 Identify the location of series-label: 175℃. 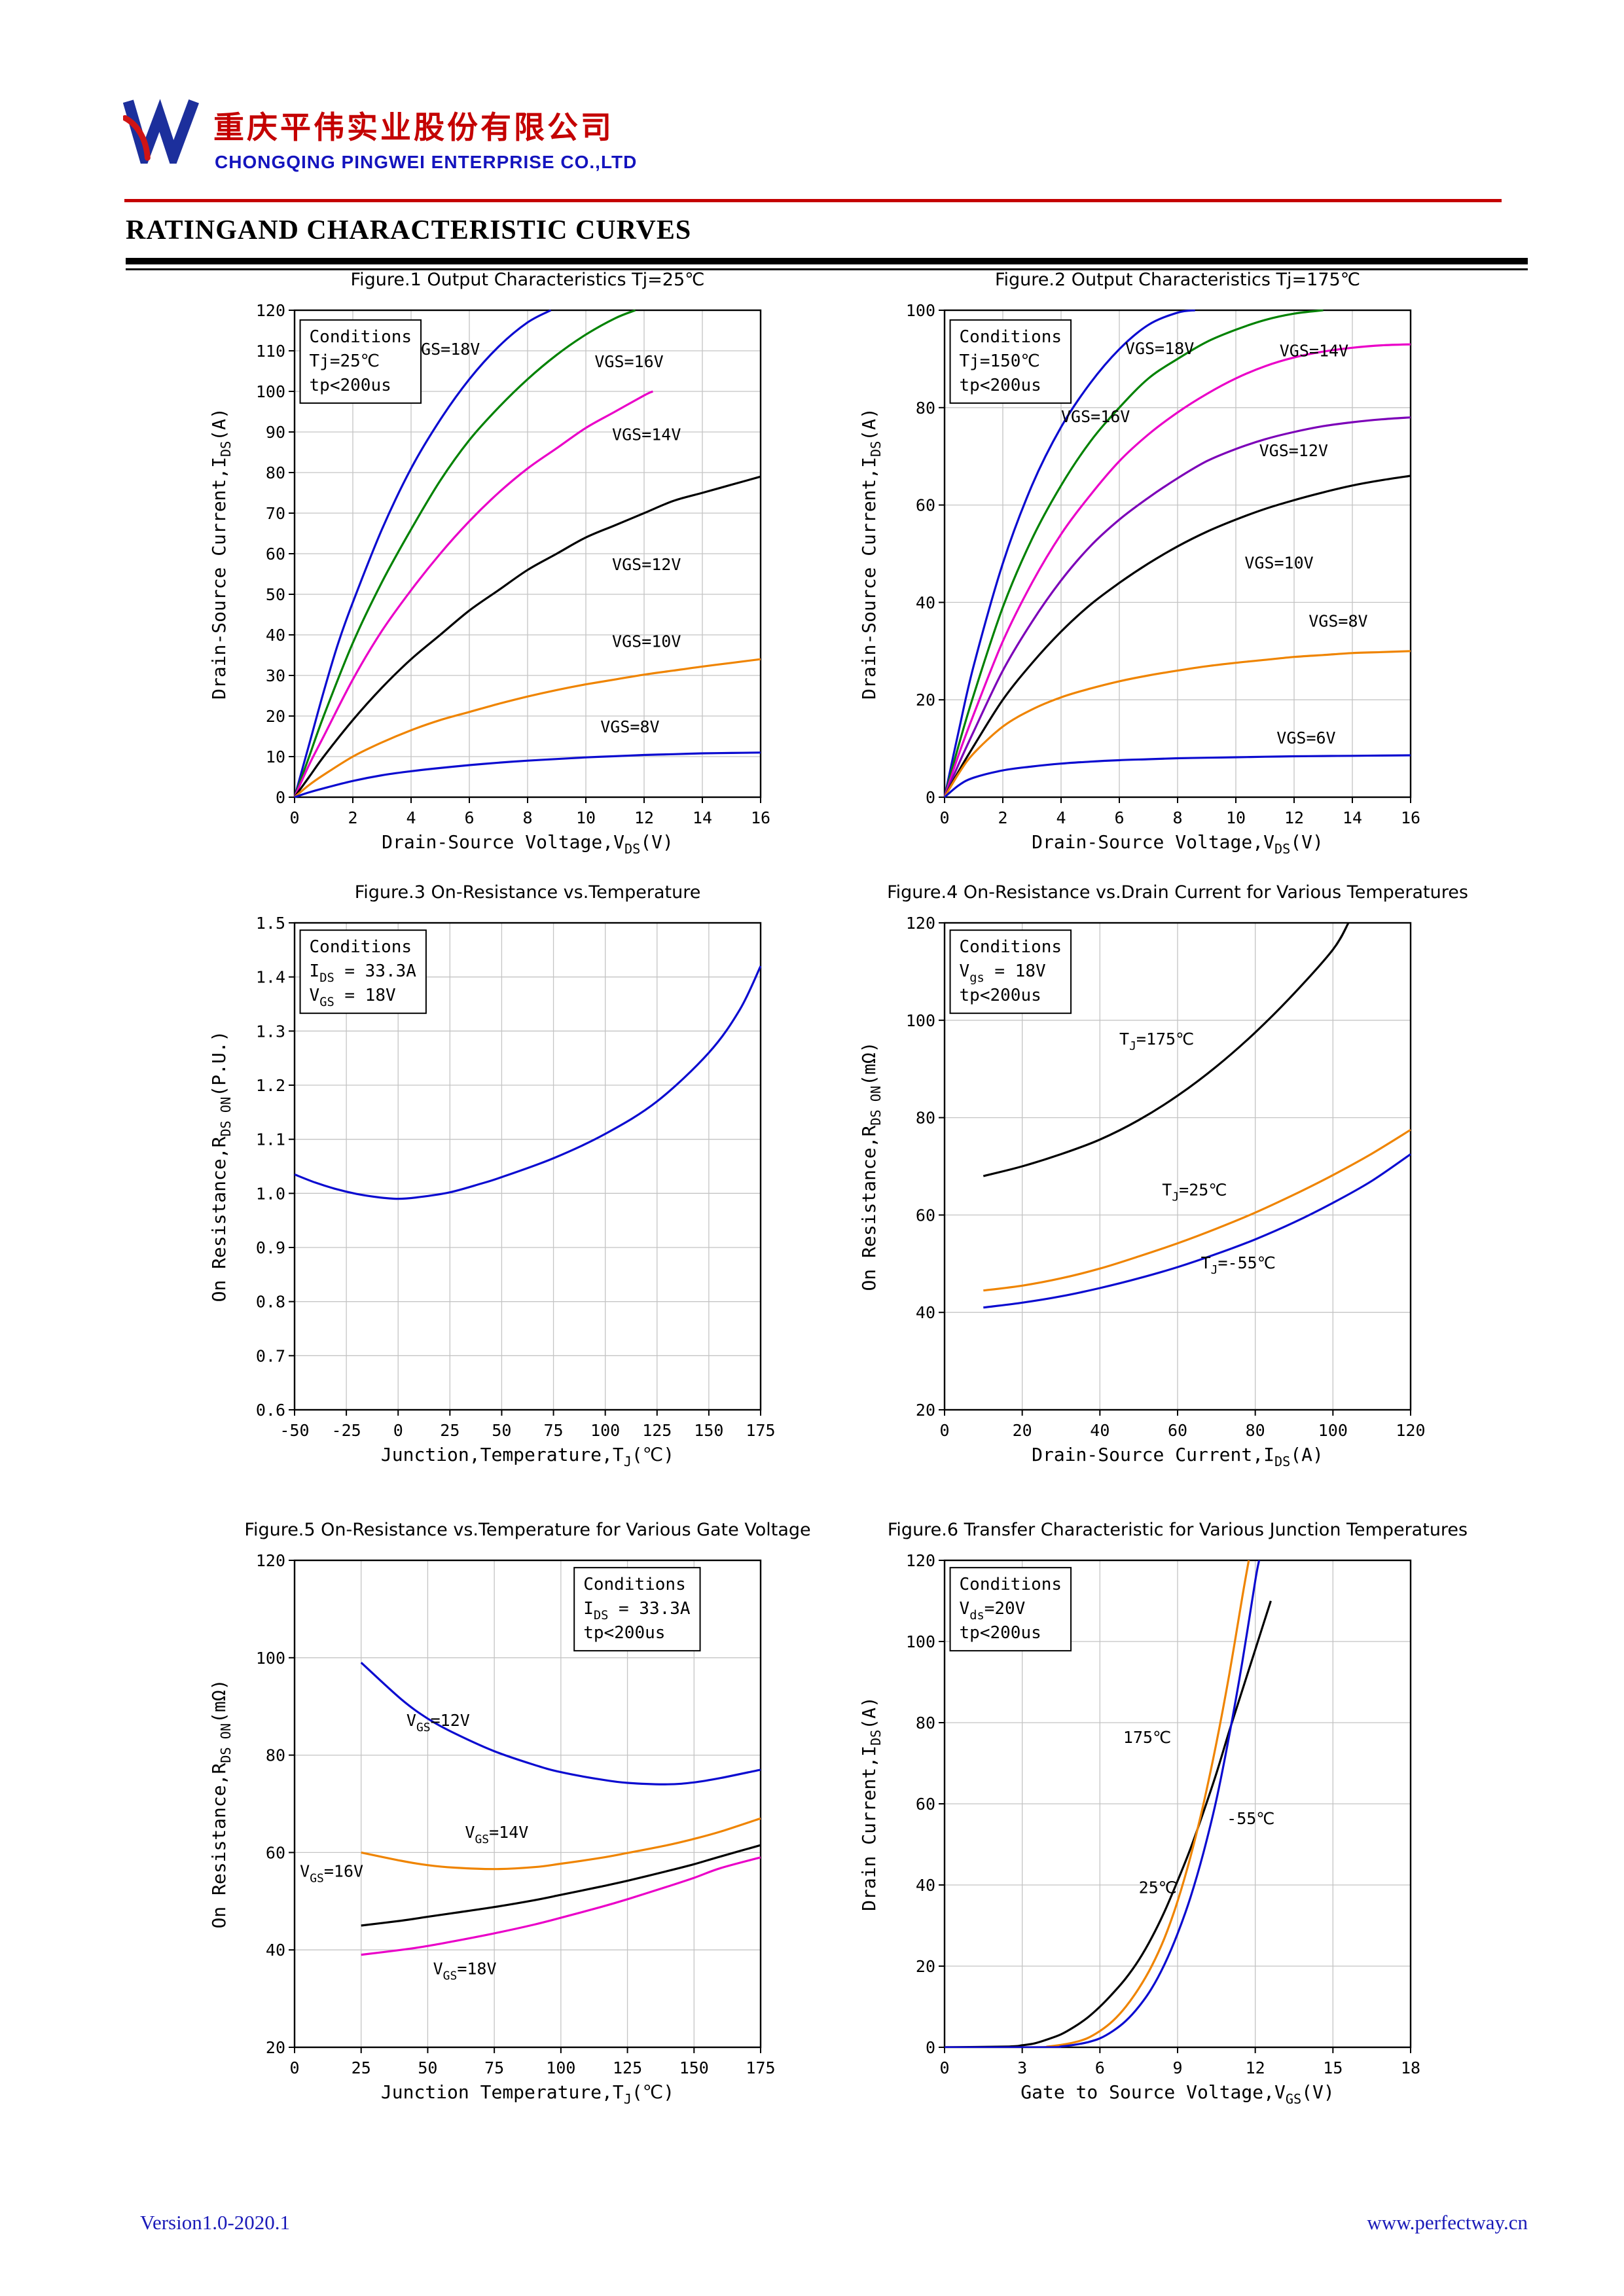
(1147, 1737).